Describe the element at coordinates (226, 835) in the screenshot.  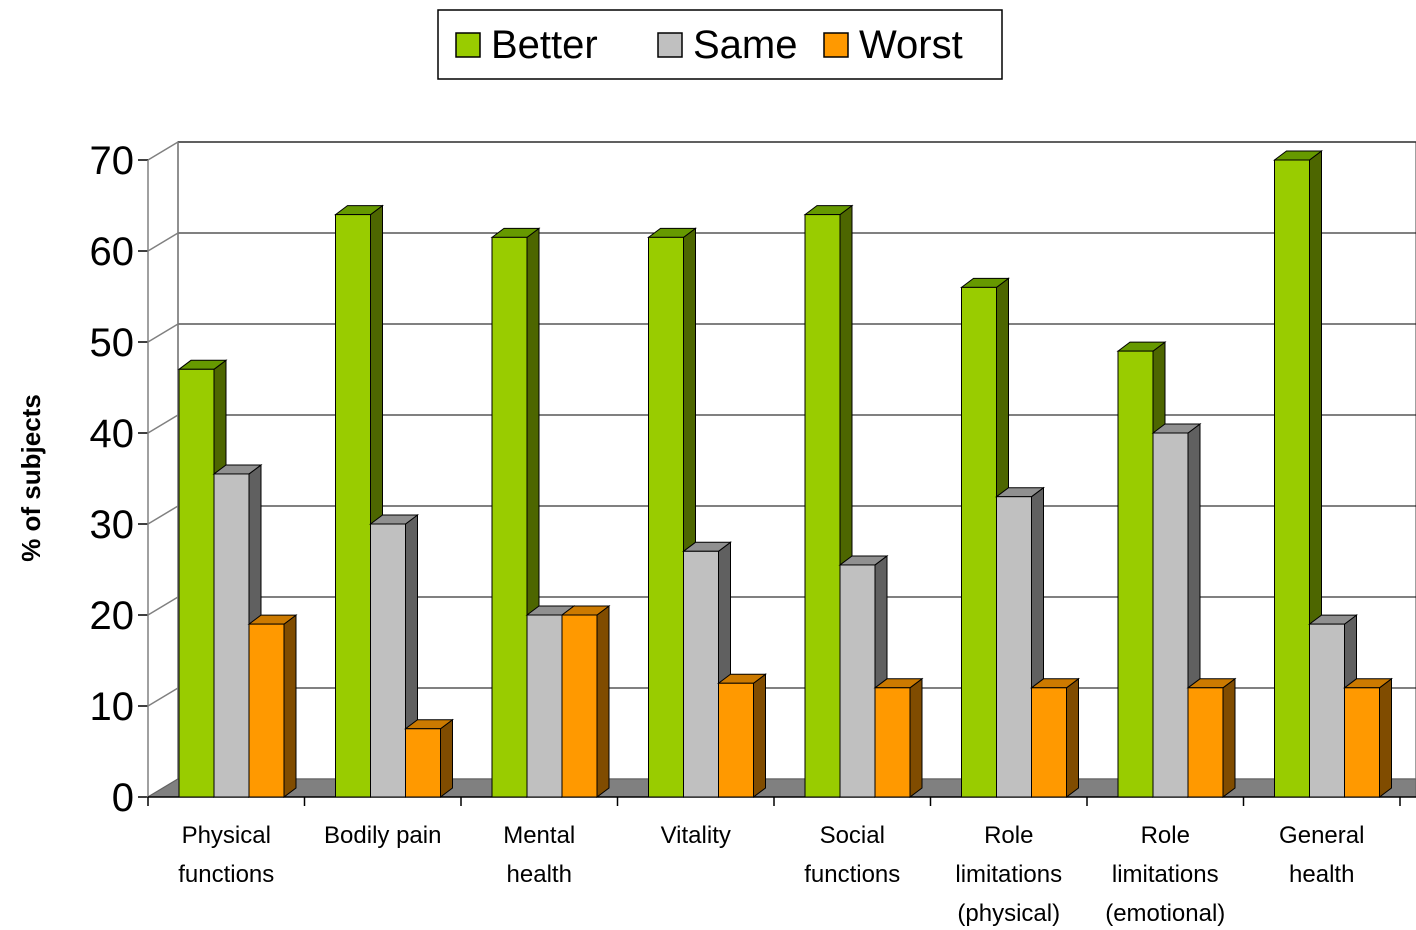
I see `x-category-label: Physical` at that location.